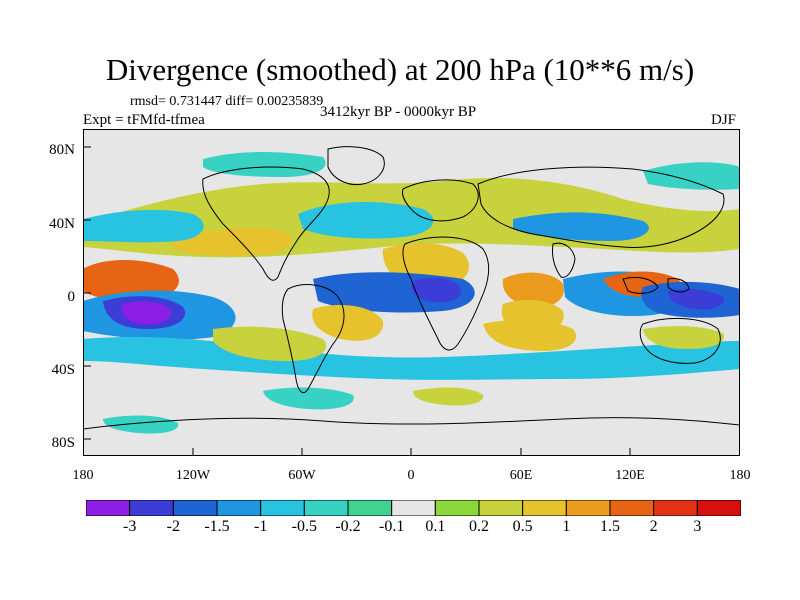 The width and height of the screenshot is (800, 600). Describe the element at coordinates (691, 176) in the screenshot. I see `field-siberia-green` at that location.